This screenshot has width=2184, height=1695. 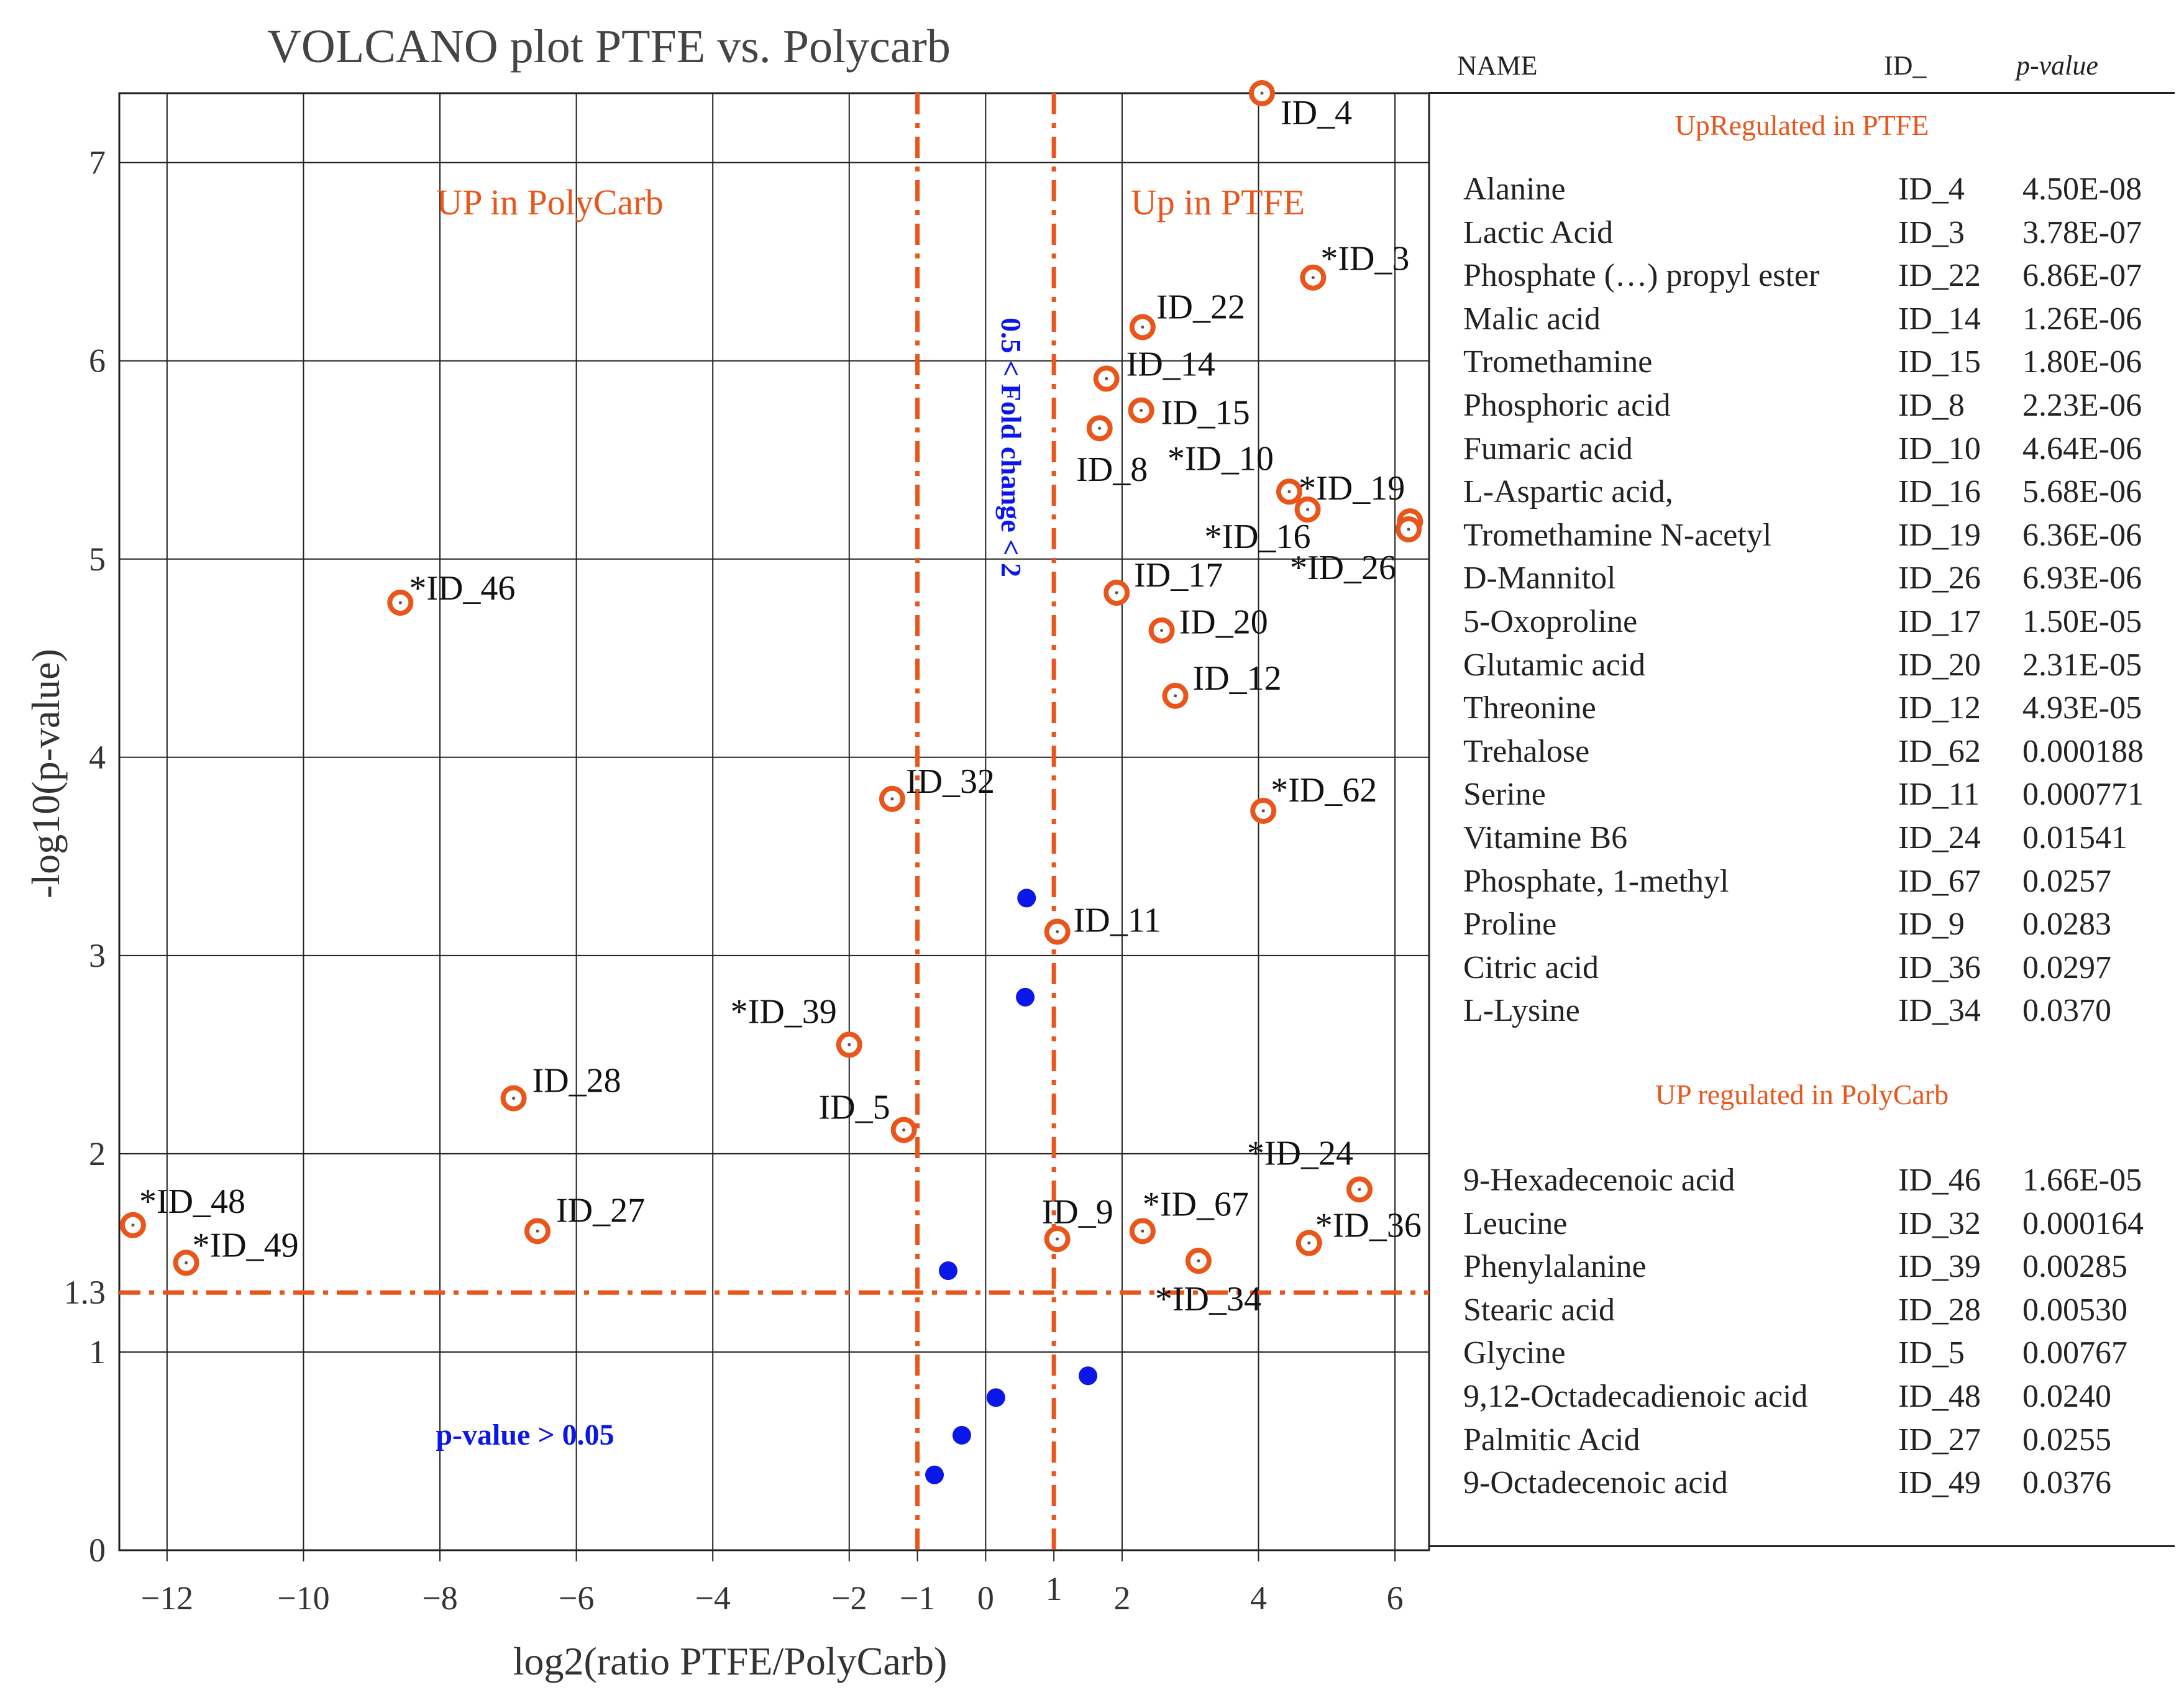 I want to click on table-row: Glutamic acid ID_20 2.31E-05, so click(x=1802, y=668).